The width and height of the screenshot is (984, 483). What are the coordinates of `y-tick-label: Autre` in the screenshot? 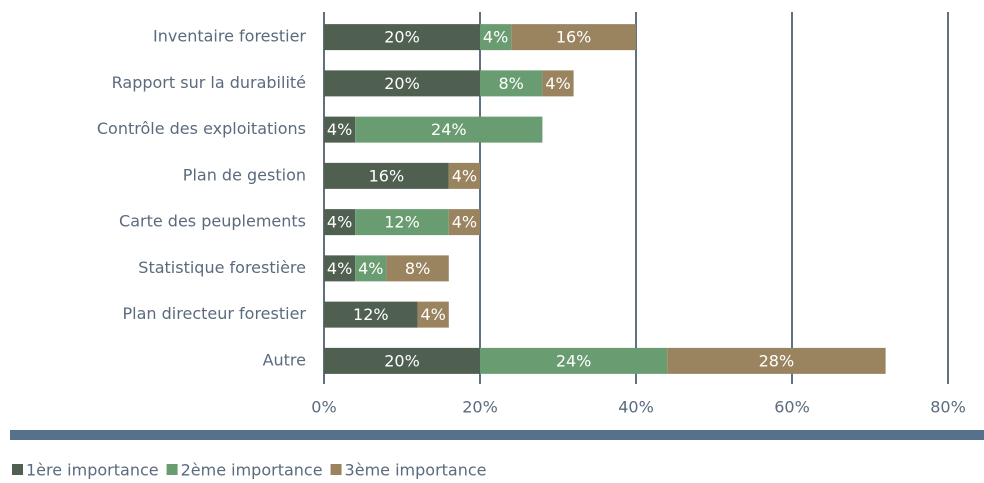 It's located at (284, 359).